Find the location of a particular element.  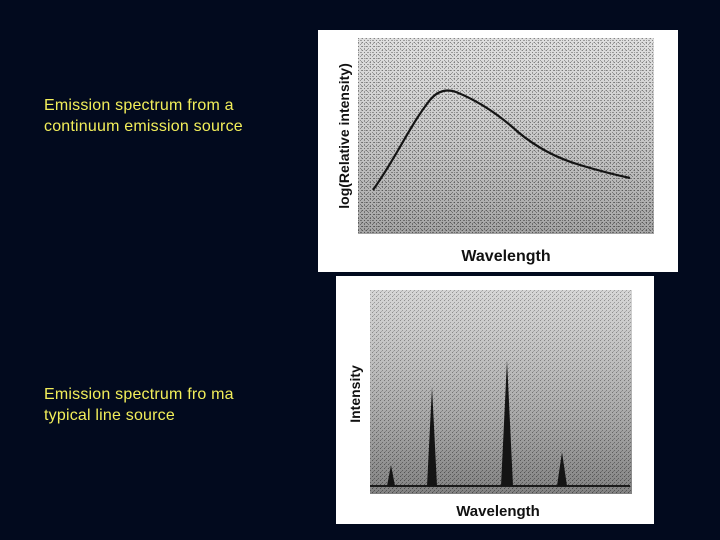

continuum-emission-curve is located at coordinates (501, 140).